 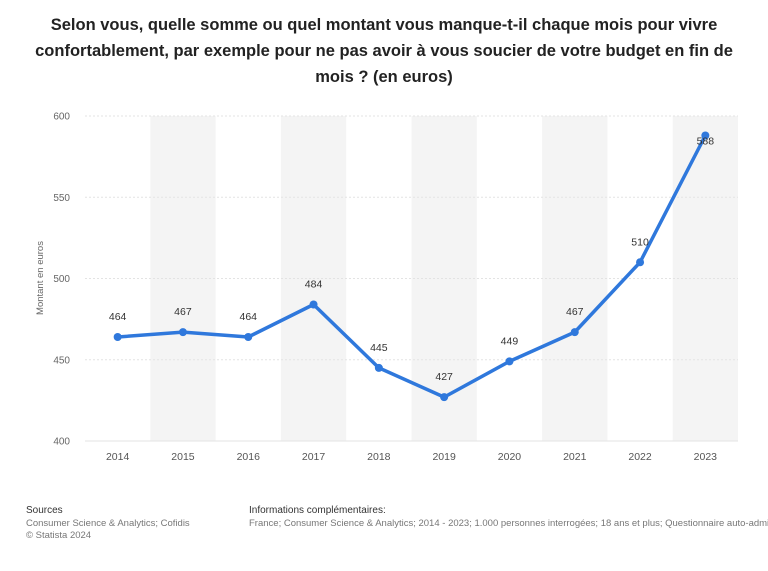 I want to click on data-label-2017: 484, so click(x=314, y=285).